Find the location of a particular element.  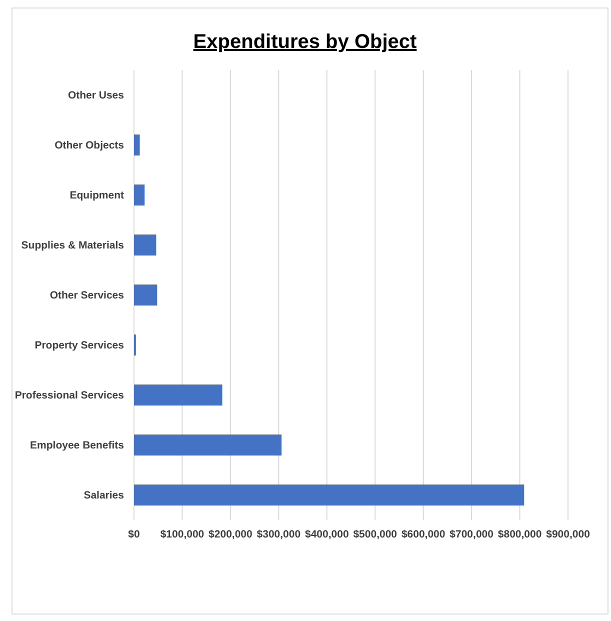

y-tick-label: Supplies & Materials is located at coordinates (72, 245).